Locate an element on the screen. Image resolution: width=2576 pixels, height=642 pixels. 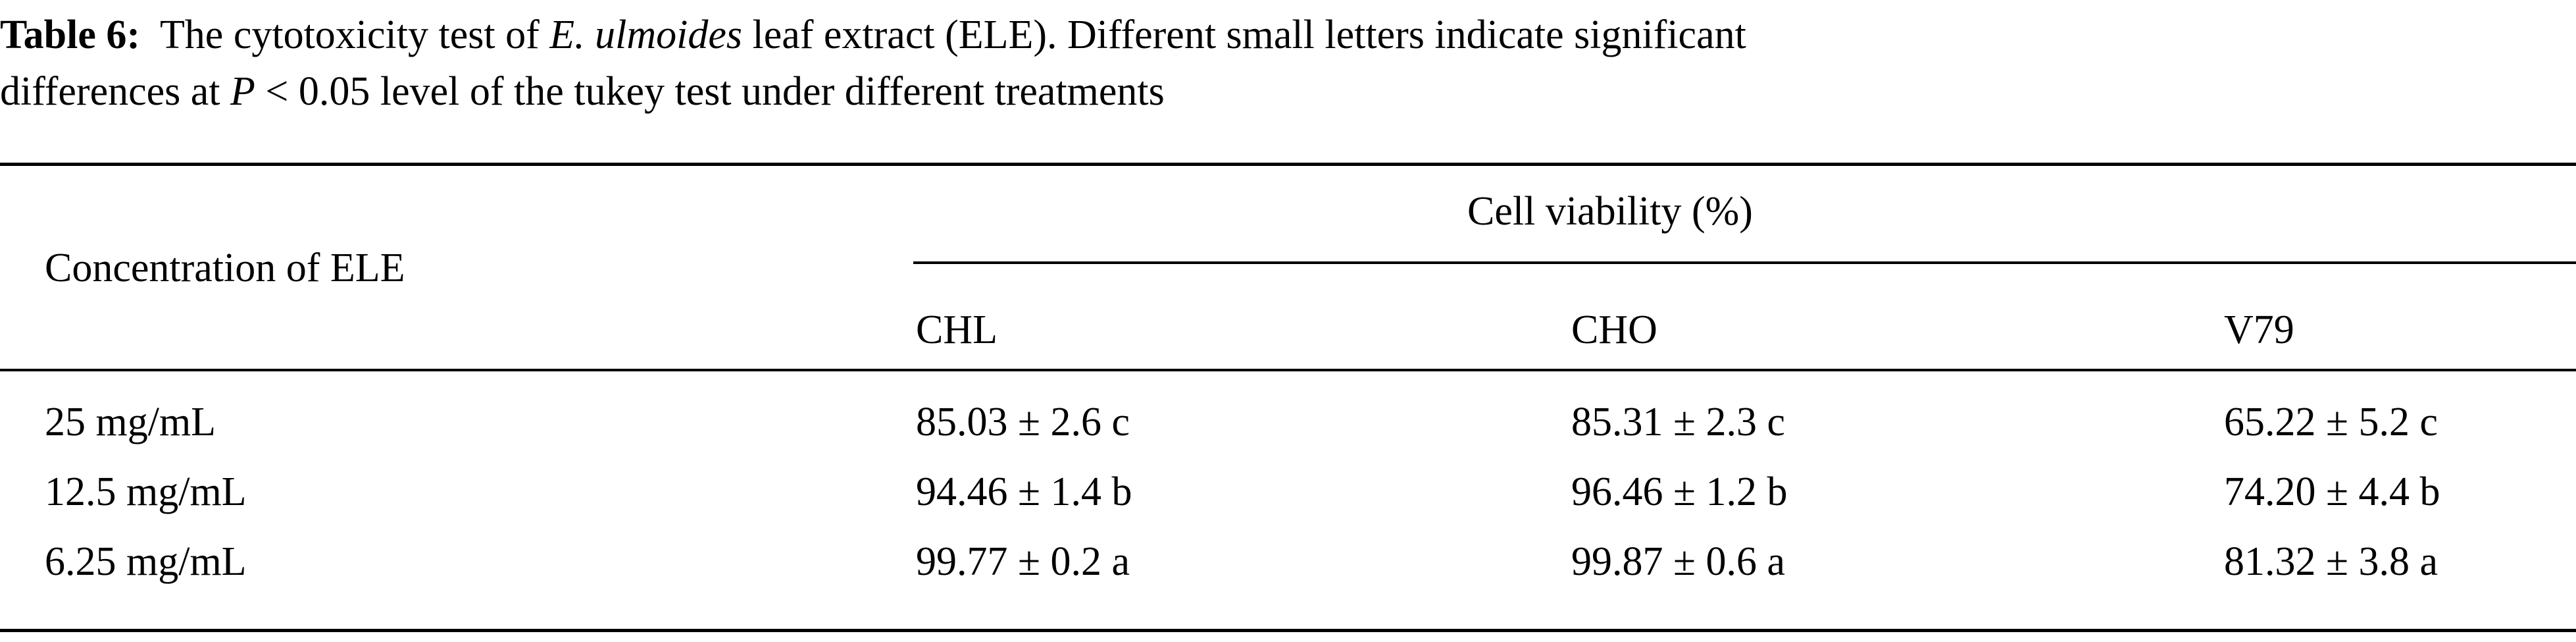
cell-chl: 94.46 ± 1.4 b is located at coordinates (1024, 491).